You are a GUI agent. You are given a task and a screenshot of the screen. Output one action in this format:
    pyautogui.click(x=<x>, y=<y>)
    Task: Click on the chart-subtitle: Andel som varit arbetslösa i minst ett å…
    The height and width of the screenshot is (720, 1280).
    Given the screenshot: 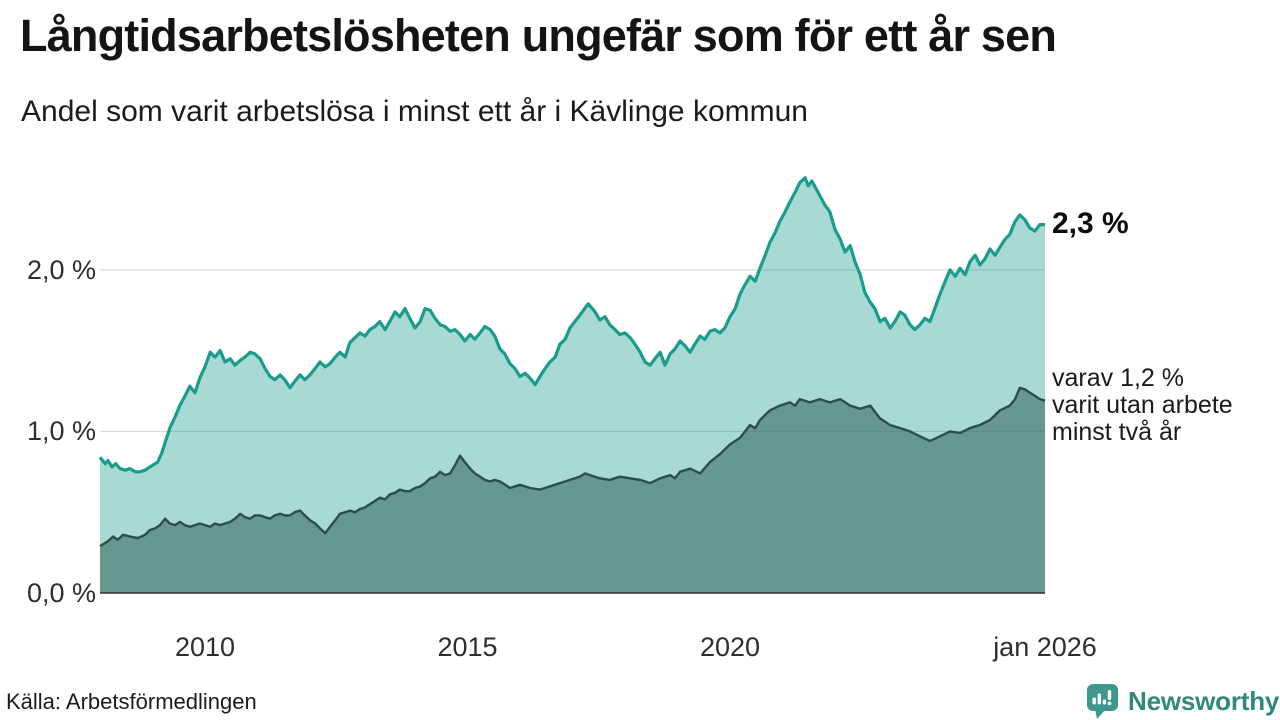 What is the action you would take?
    pyautogui.click(x=414, y=111)
    